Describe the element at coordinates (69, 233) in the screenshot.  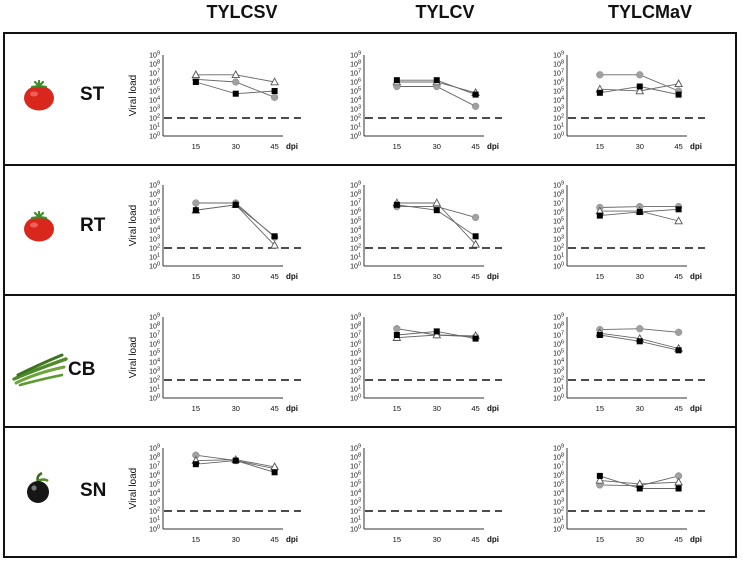
I see `host-rt: RT` at that location.